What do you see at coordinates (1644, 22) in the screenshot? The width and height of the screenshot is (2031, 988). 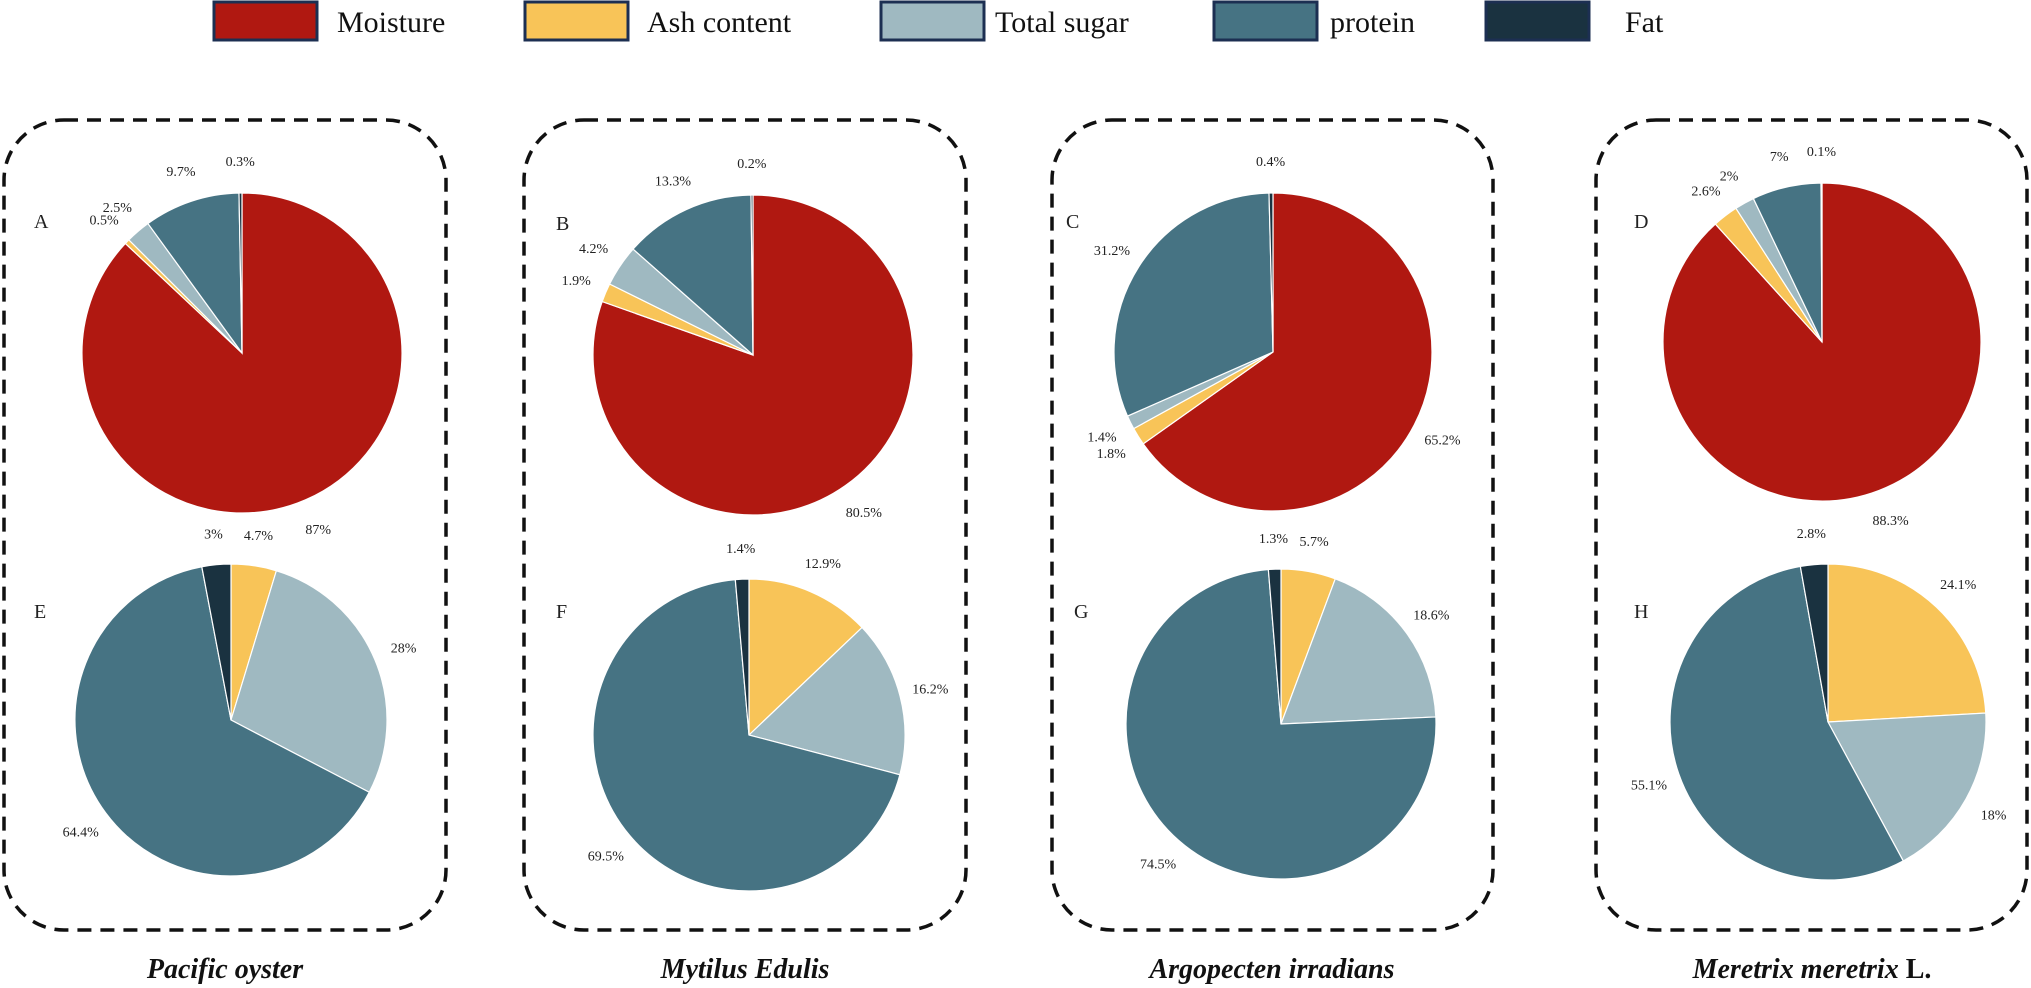 I see `legend-label-fat: Fat` at bounding box center [1644, 22].